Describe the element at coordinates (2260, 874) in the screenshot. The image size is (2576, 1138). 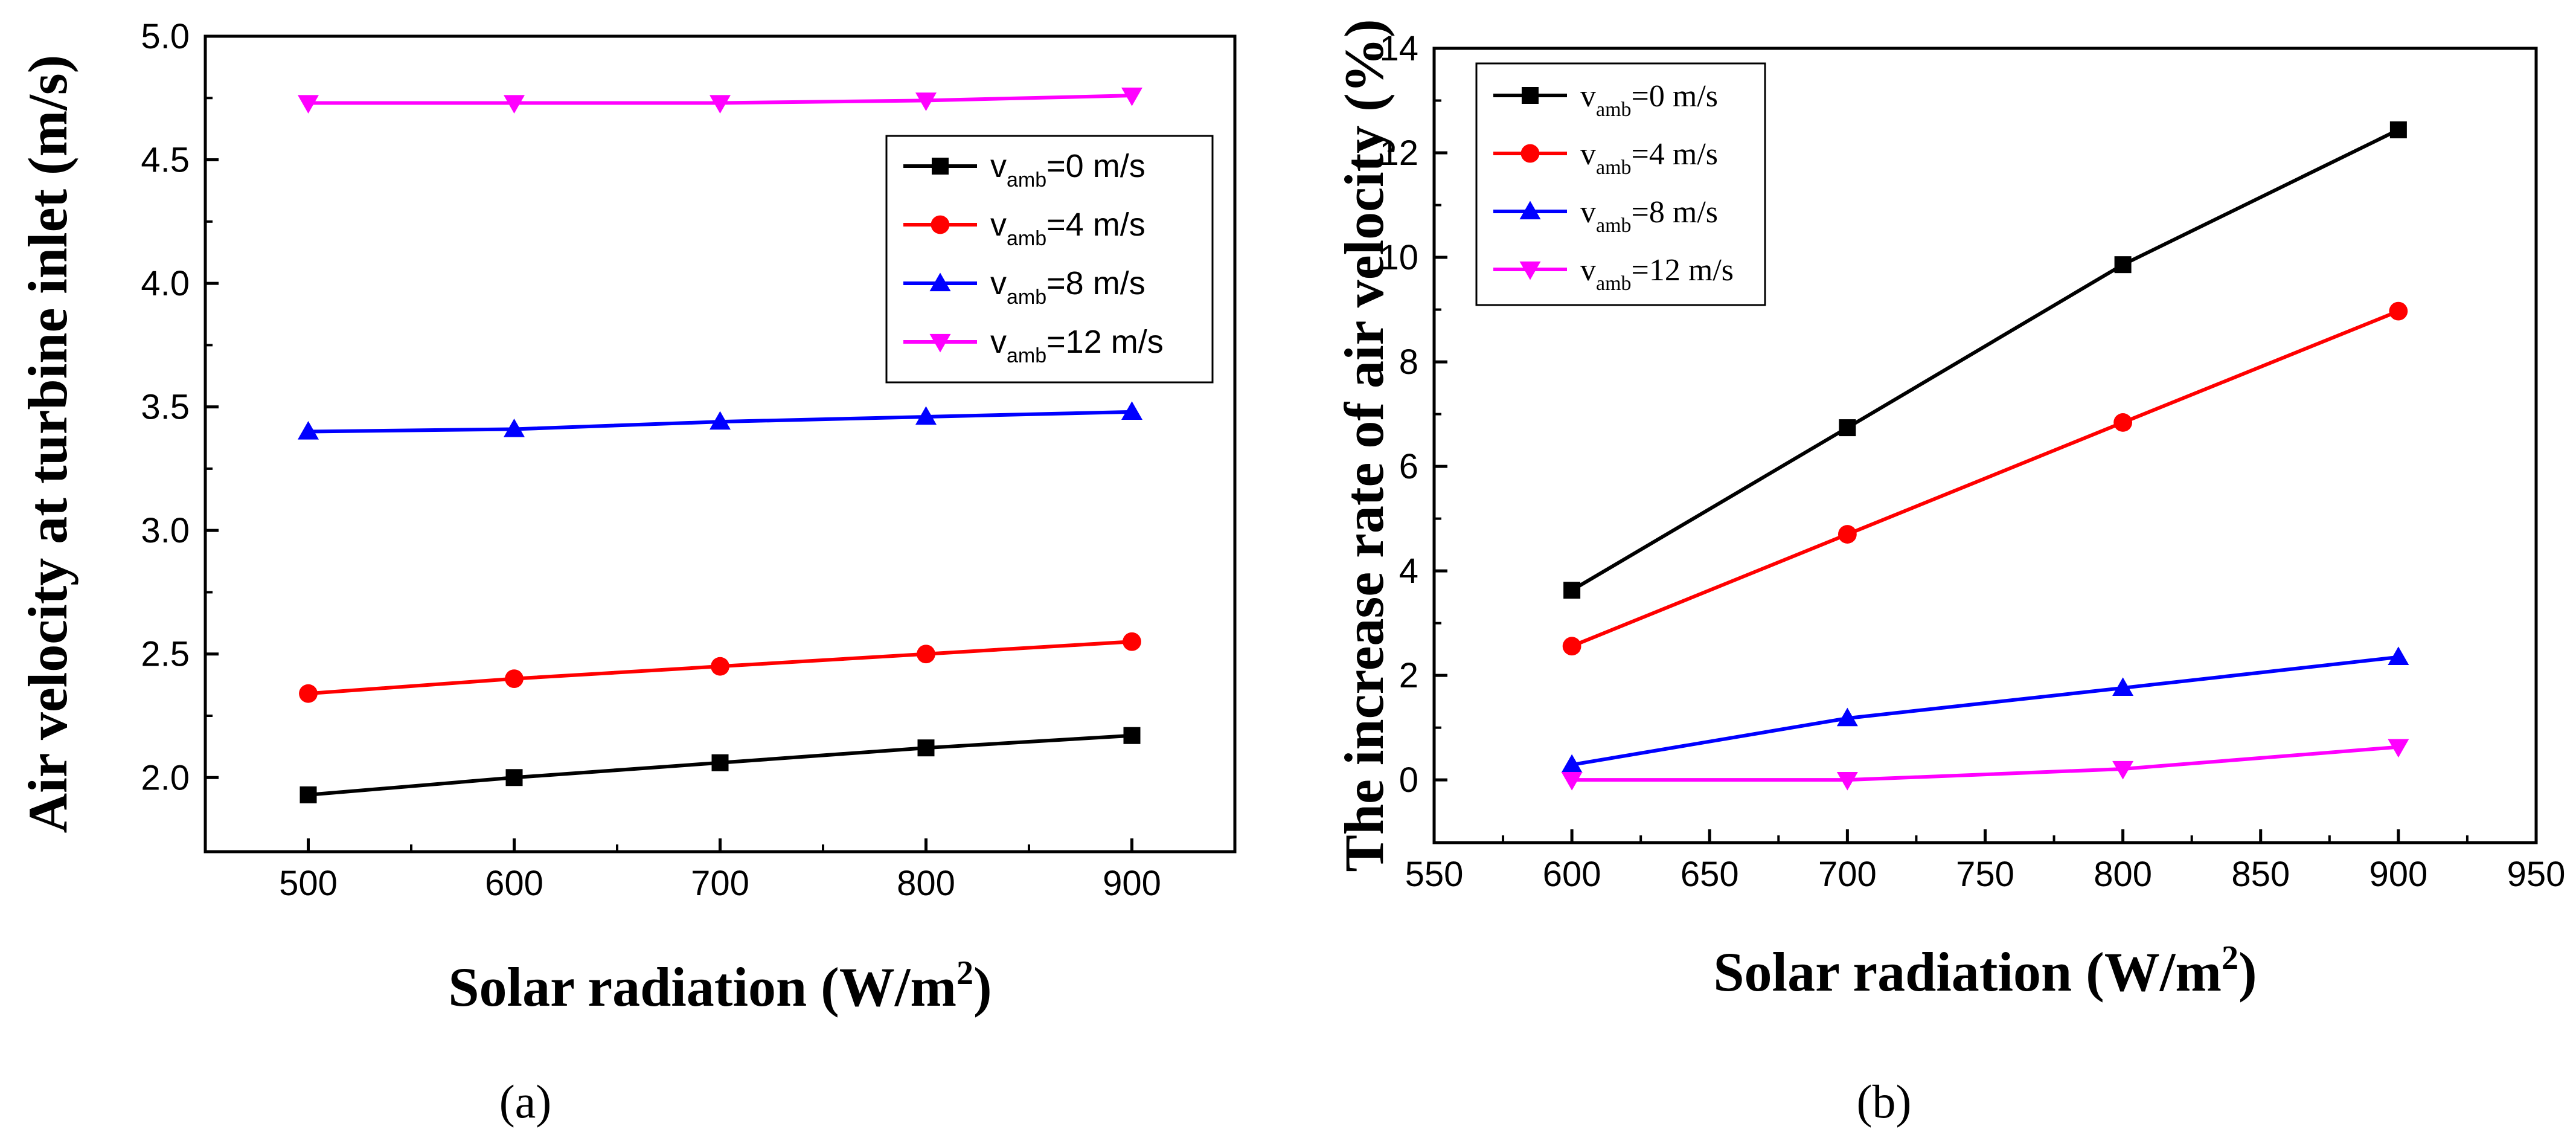
I see `x-tick-label-b-6: 850` at that location.